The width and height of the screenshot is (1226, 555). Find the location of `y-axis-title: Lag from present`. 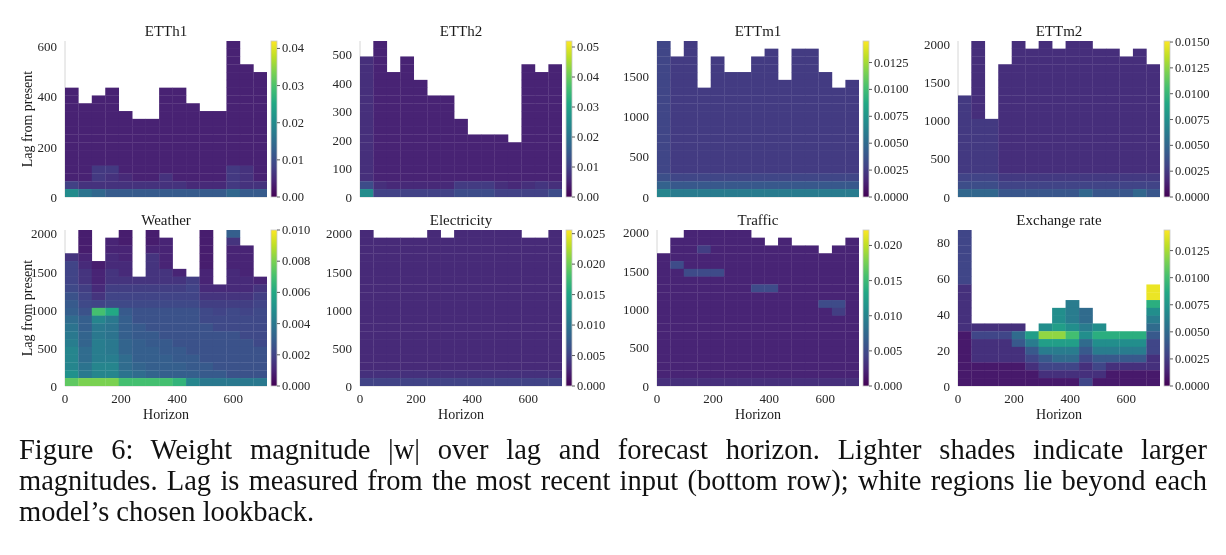

y-axis-title: Lag from present is located at coordinates (27, 119).